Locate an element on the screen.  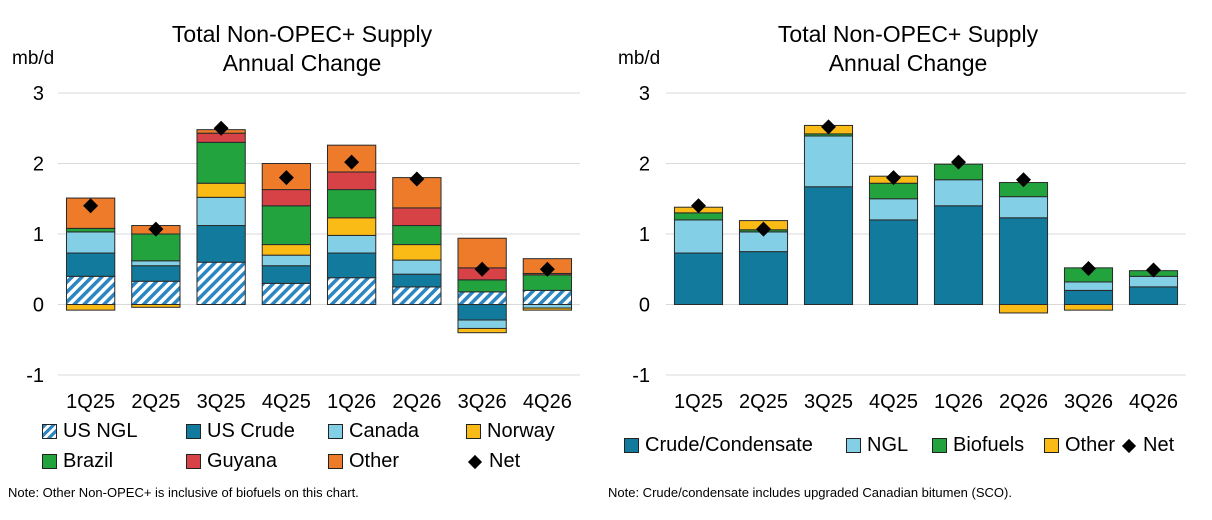
bar-us-crude-1q25 is located at coordinates (90, 264).